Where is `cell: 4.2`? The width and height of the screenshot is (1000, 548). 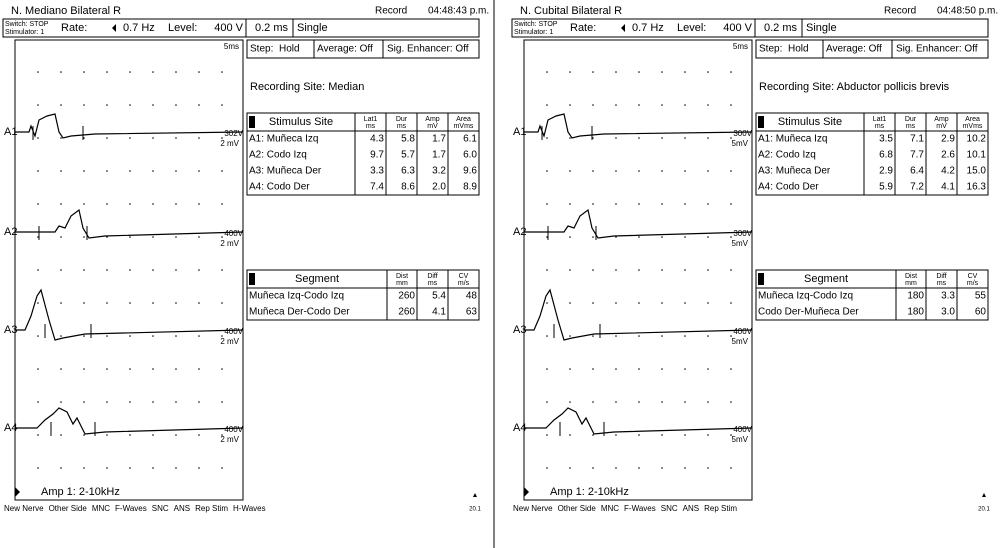 cell: 4.2 is located at coordinates (948, 171).